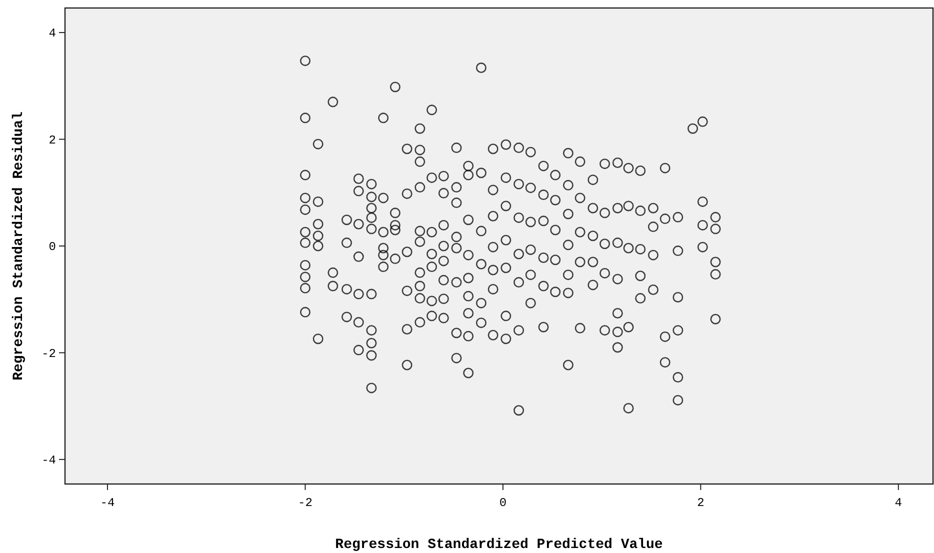  Describe the element at coordinates (503, 503) in the screenshot. I see `x-tick-label: 0` at that location.